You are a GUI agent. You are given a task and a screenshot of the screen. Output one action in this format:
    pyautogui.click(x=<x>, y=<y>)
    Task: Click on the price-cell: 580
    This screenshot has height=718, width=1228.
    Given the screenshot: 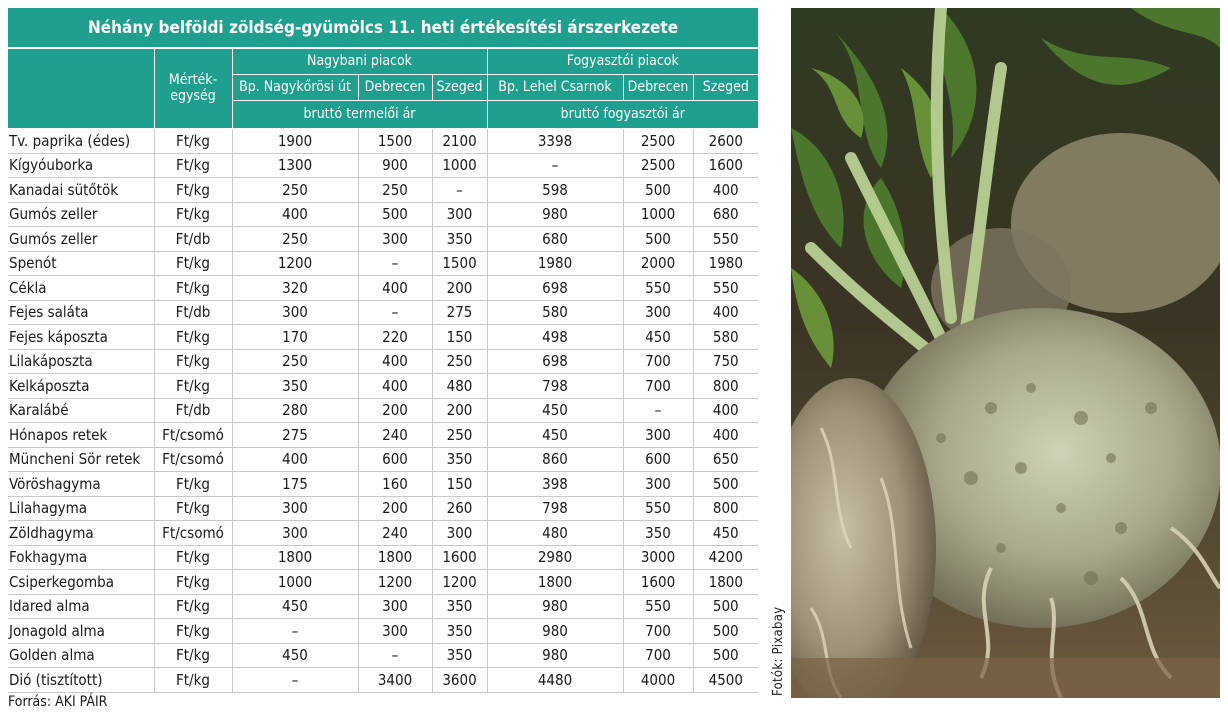 What is the action you would take?
    pyautogui.click(x=725, y=337)
    